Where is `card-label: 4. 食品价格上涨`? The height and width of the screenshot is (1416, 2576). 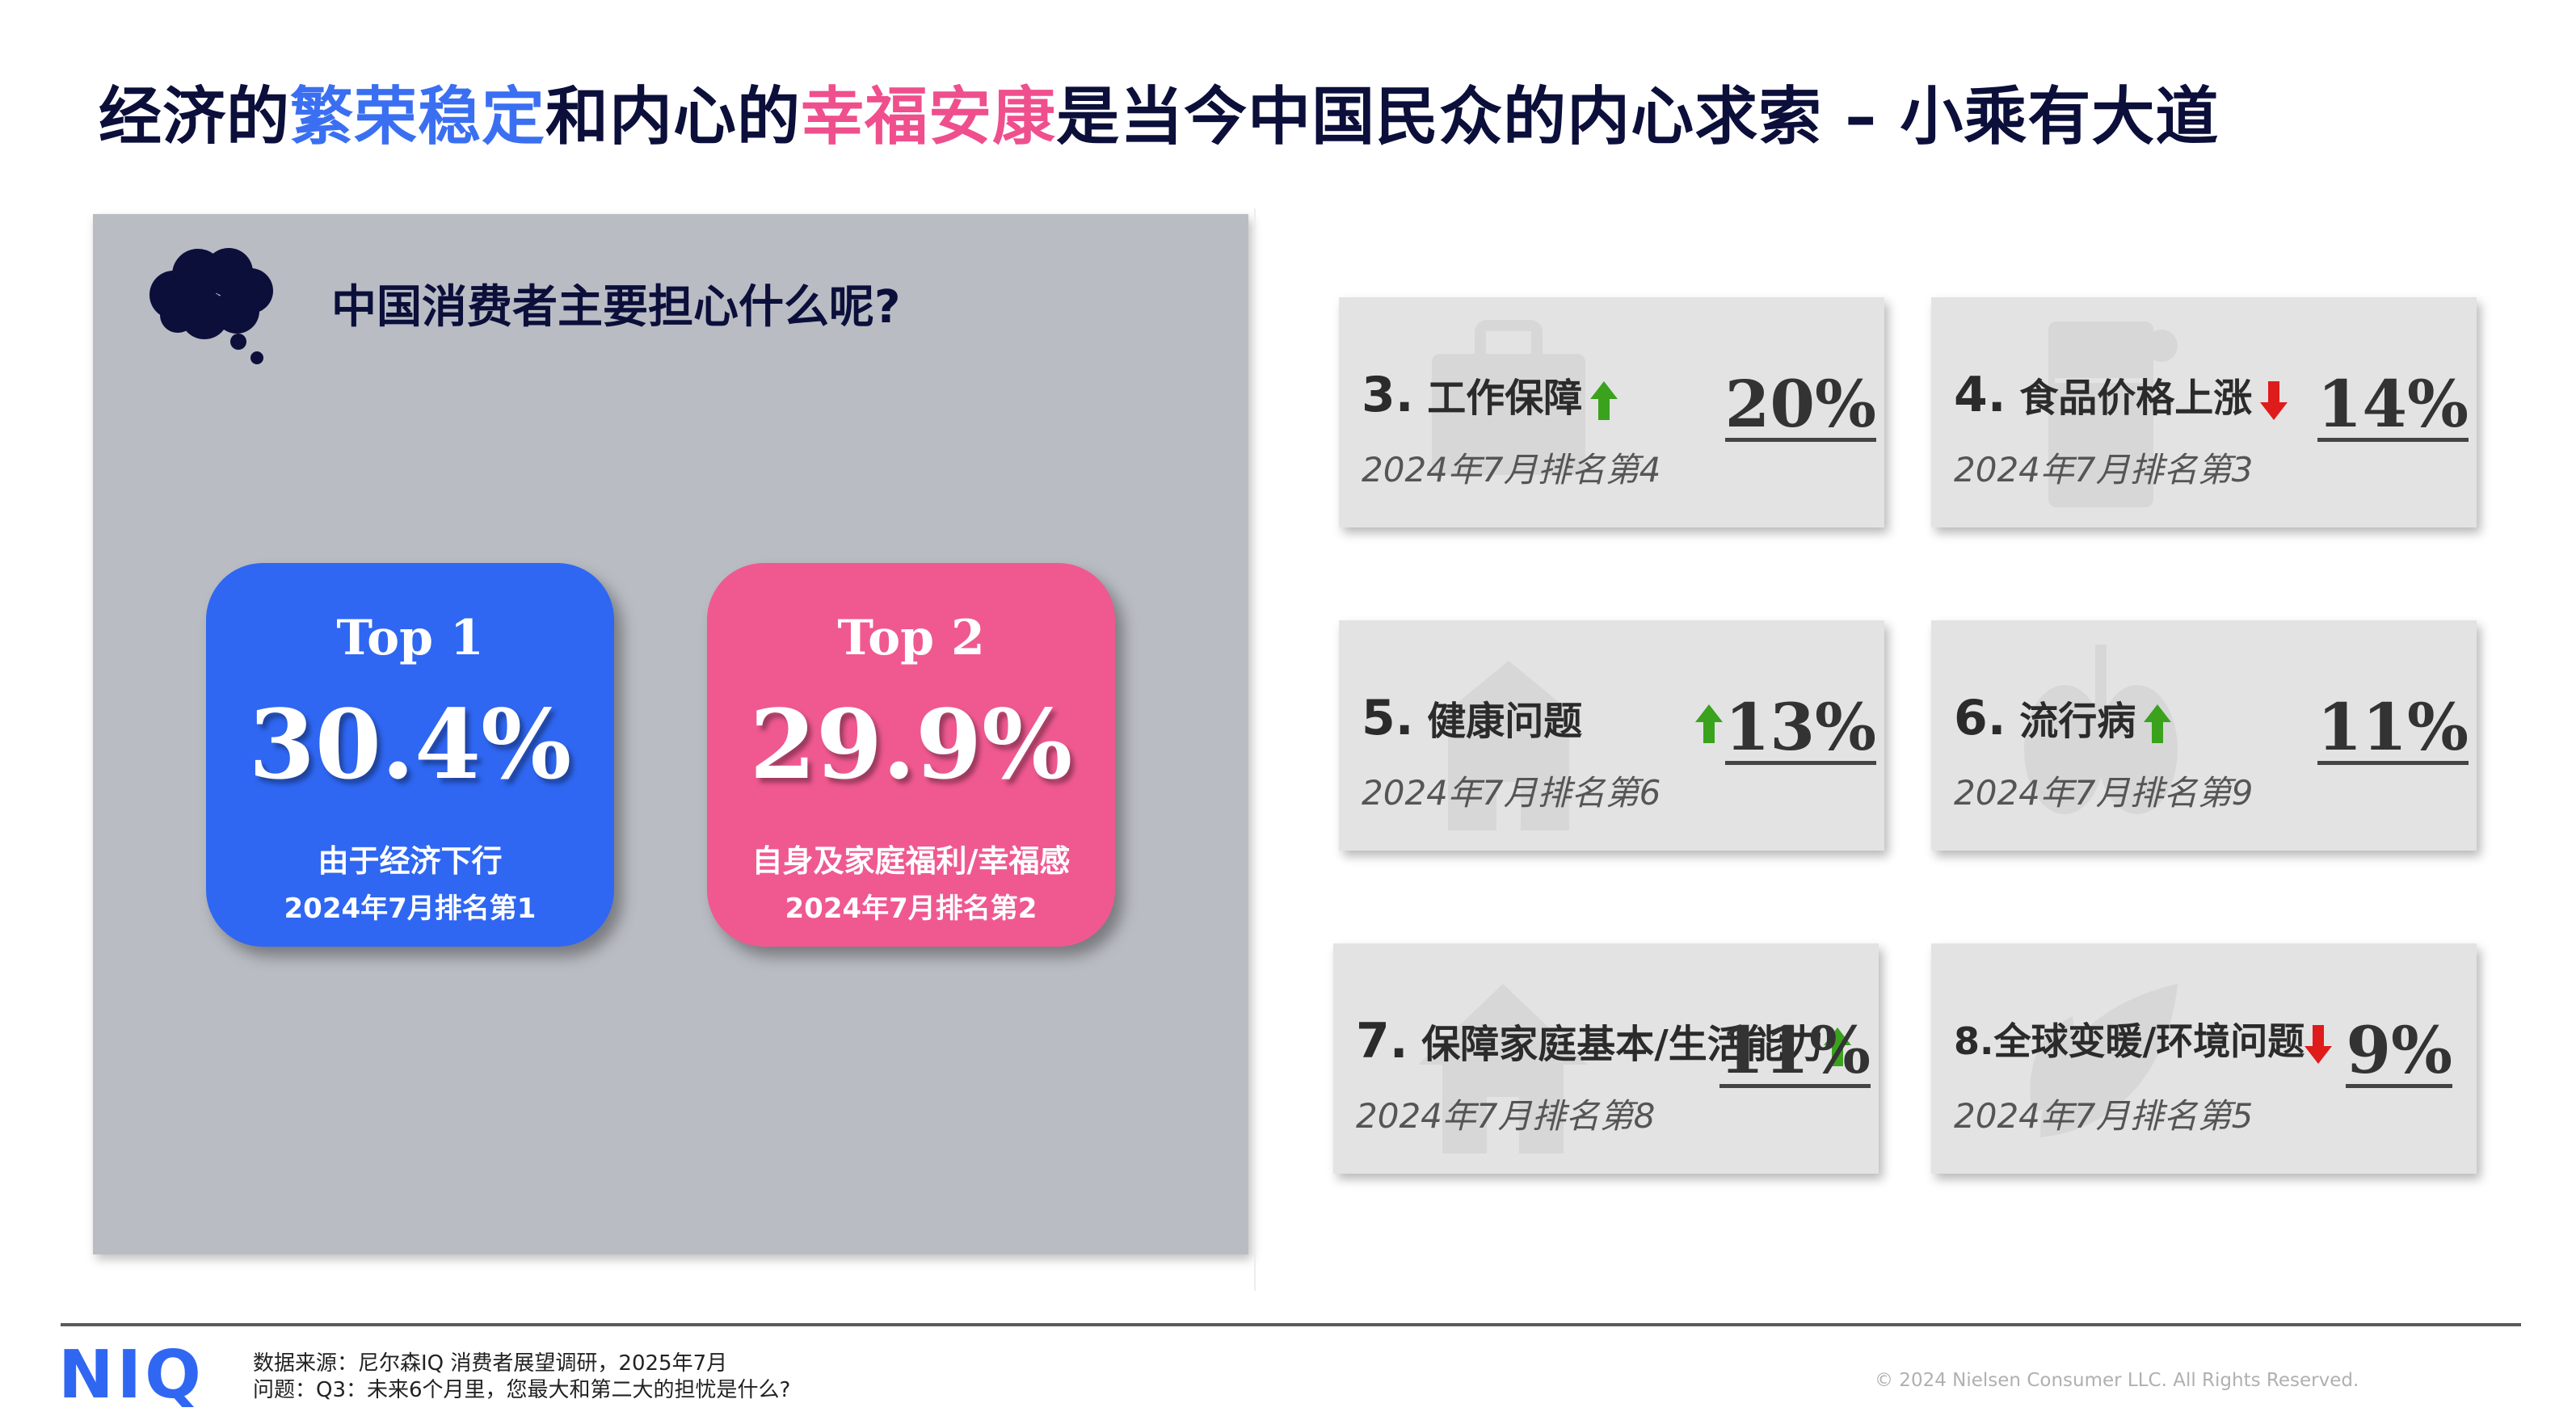 card-label: 4. 食品价格上涨 is located at coordinates (2121, 394).